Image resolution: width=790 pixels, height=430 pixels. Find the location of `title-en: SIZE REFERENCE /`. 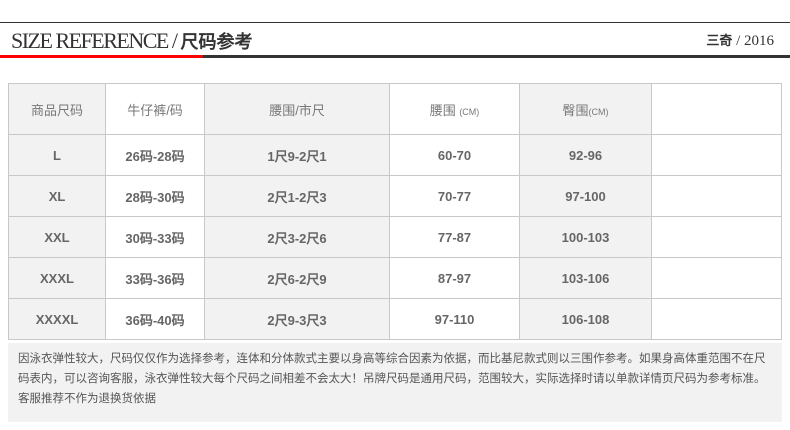

title-en: SIZE REFERENCE / is located at coordinates (96, 40).